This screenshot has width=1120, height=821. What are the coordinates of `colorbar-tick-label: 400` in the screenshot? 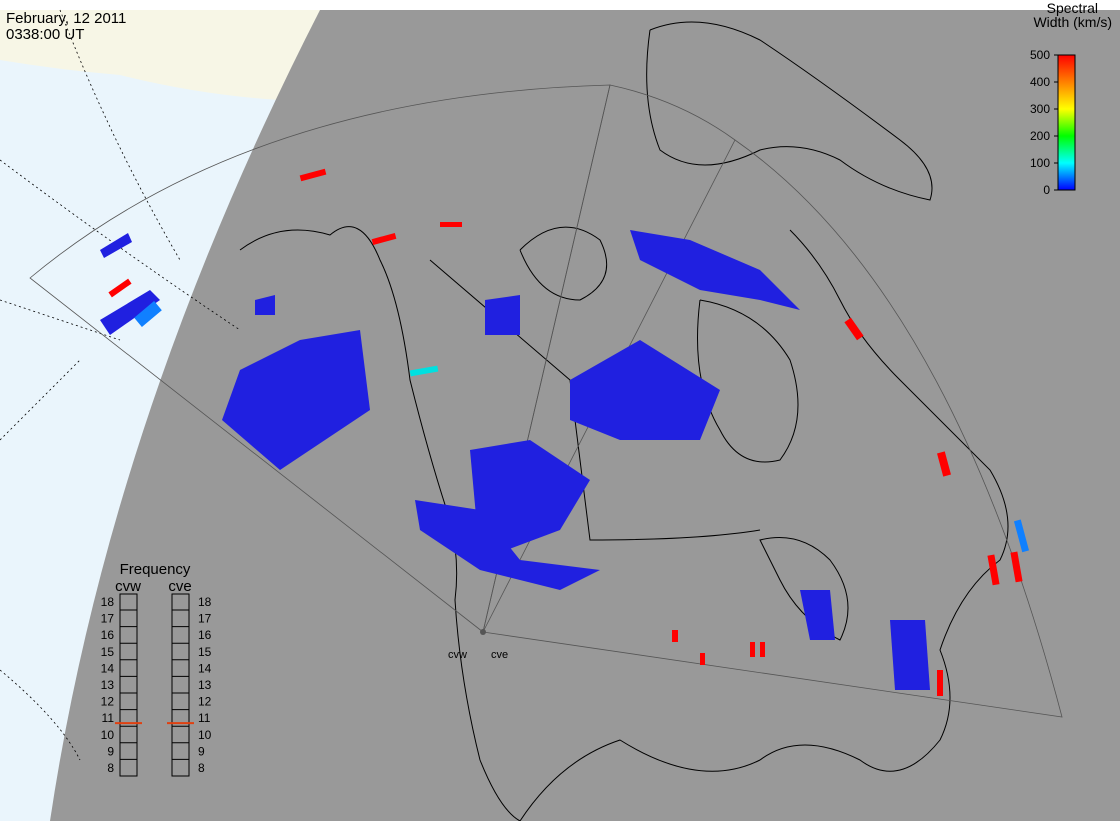 It's located at (1040, 82).